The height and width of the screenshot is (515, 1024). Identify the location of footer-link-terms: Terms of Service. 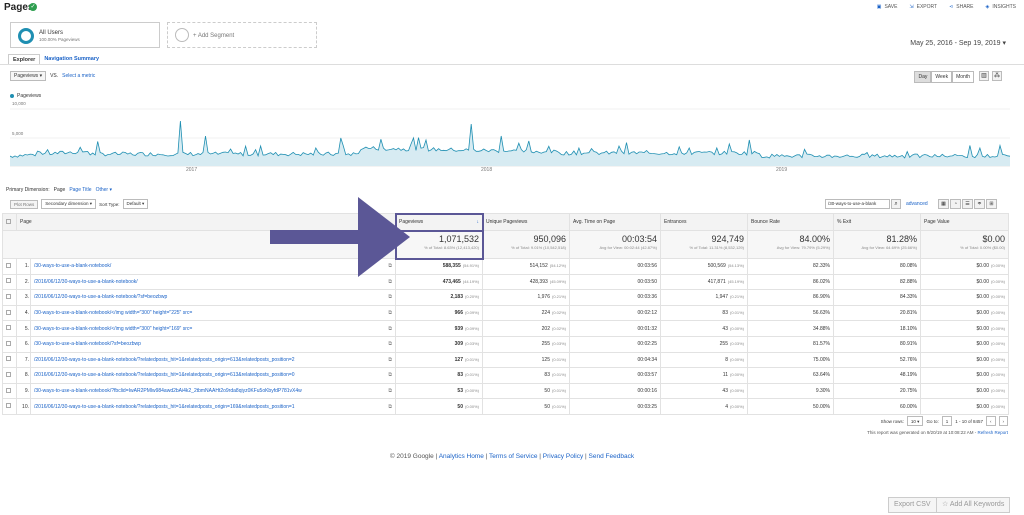
(513, 456).